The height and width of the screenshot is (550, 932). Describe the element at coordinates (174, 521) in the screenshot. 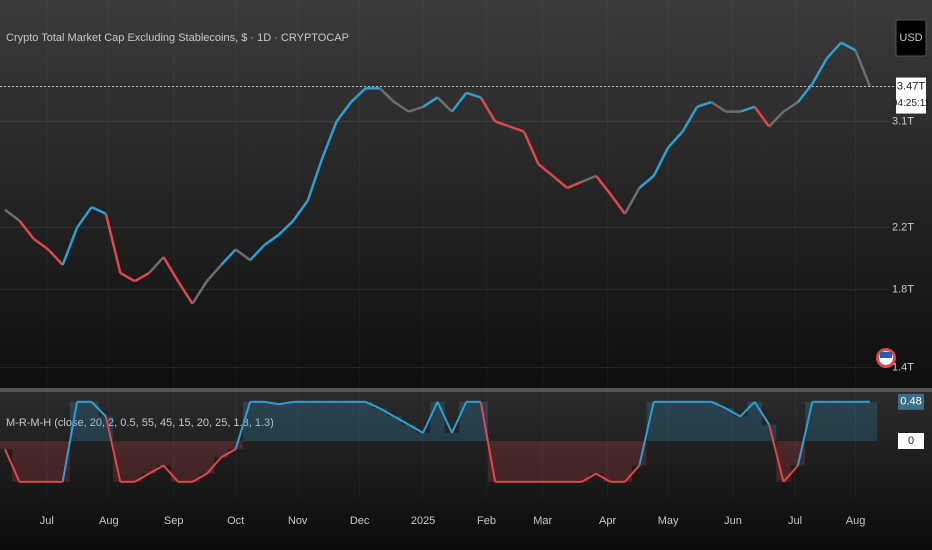

I see `x-tick-label: Sep` at that location.